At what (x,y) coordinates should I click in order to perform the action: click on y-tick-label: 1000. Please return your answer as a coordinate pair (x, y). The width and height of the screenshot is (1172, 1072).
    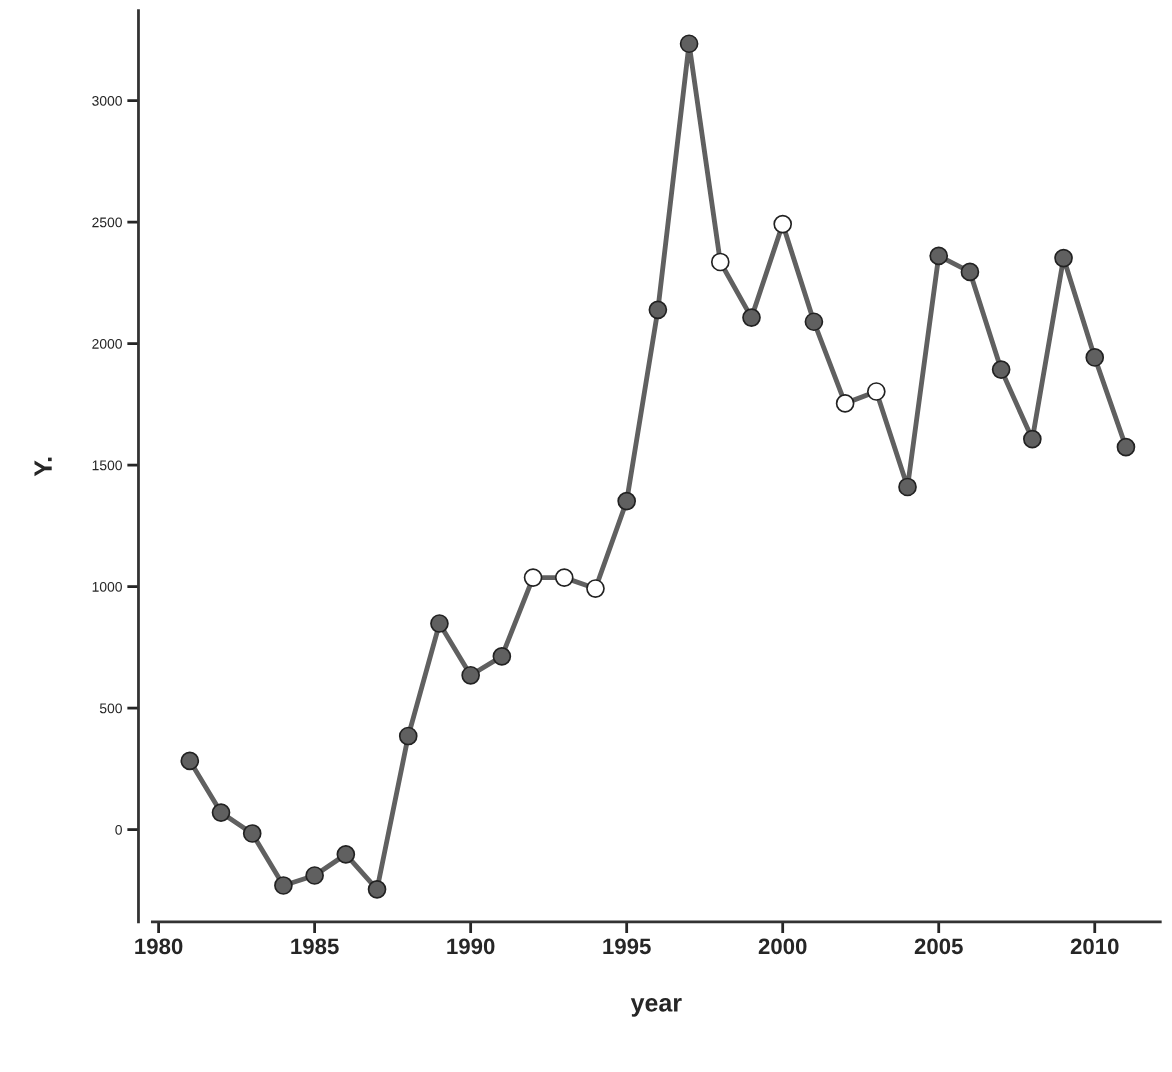
    Looking at the image, I should click on (107, 586).